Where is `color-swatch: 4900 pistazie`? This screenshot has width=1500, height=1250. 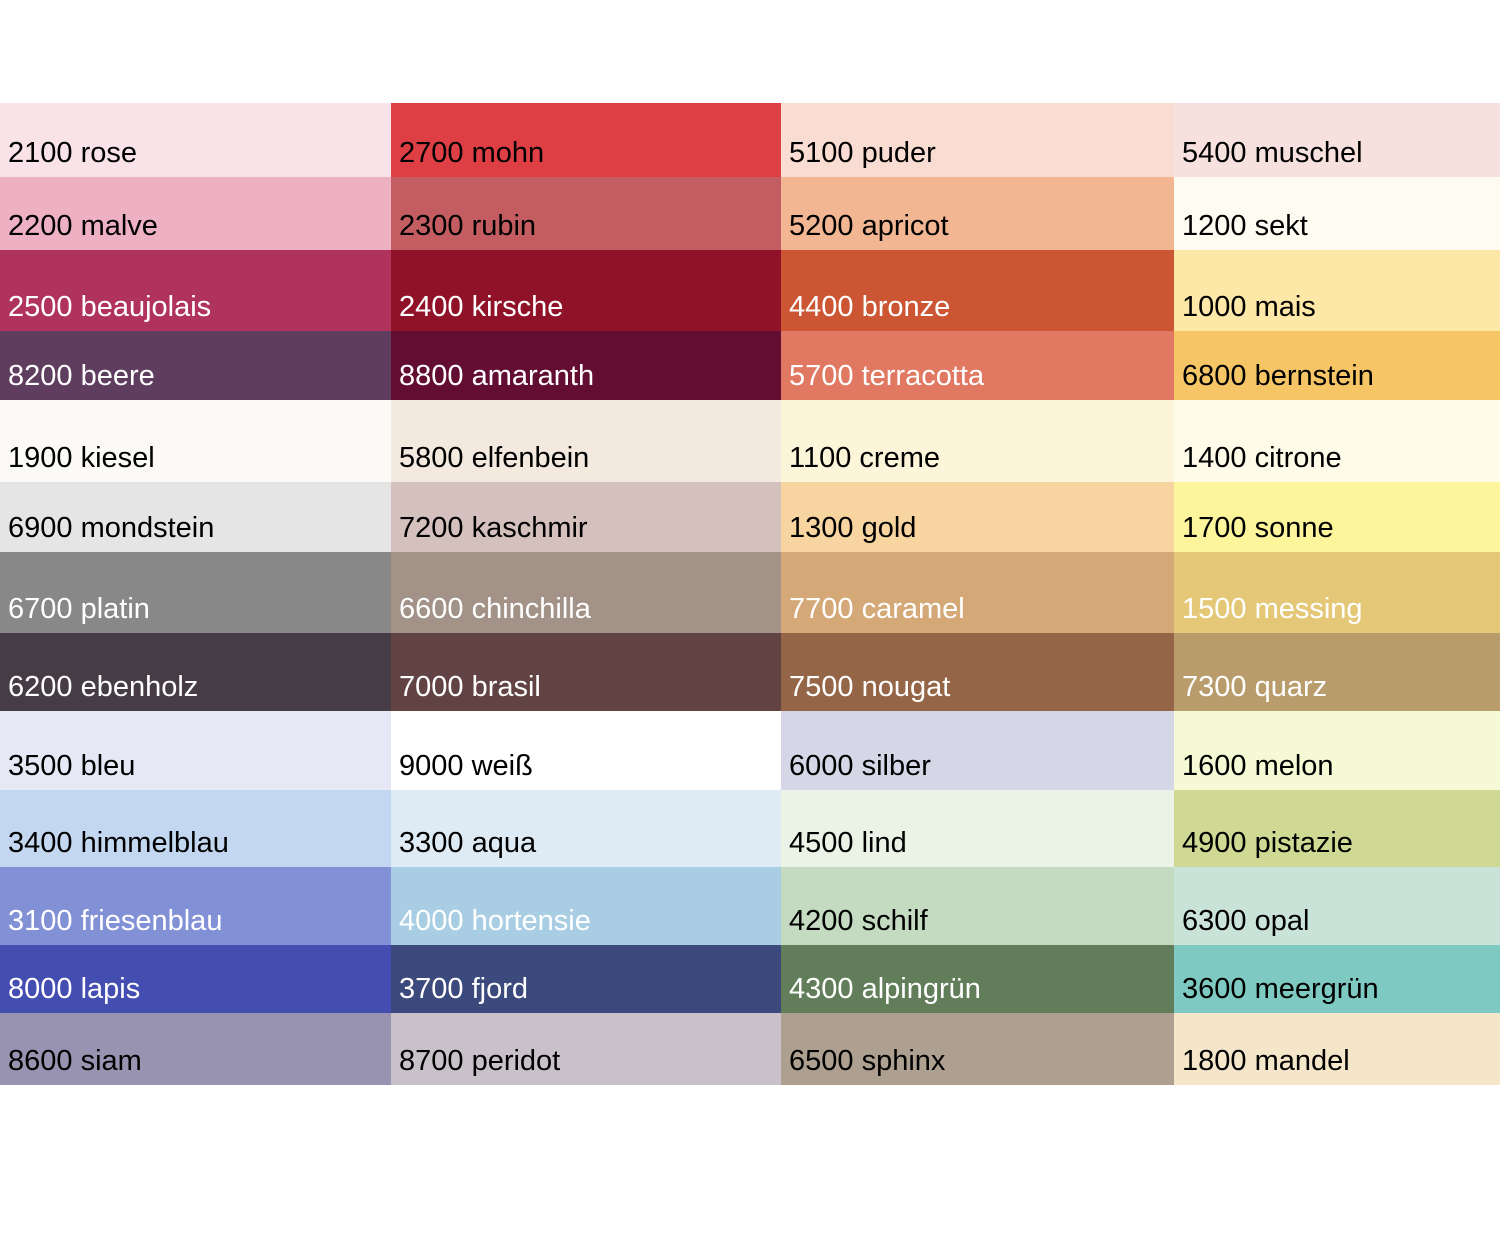 color-swatch: 4900 pistazie is located at coordinates (1337, 828).